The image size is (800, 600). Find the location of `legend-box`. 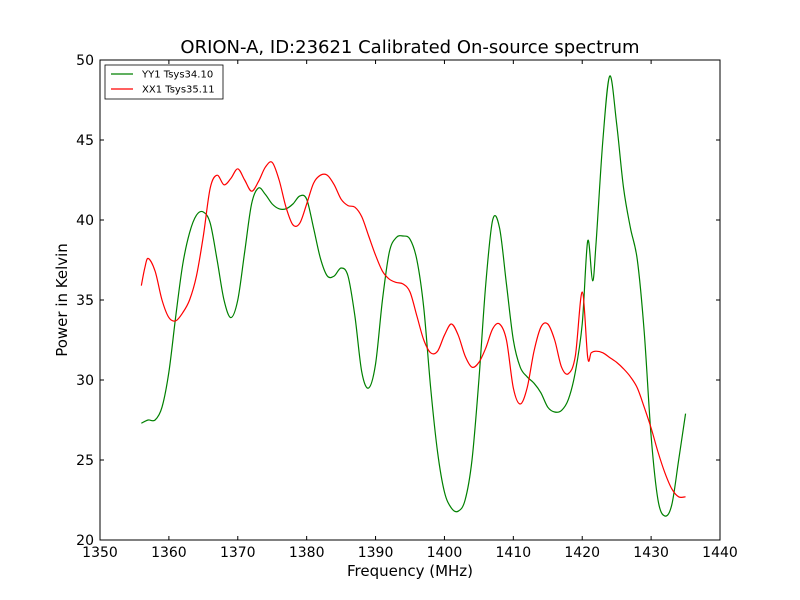

legend-box is located at coordinates (164, 82).